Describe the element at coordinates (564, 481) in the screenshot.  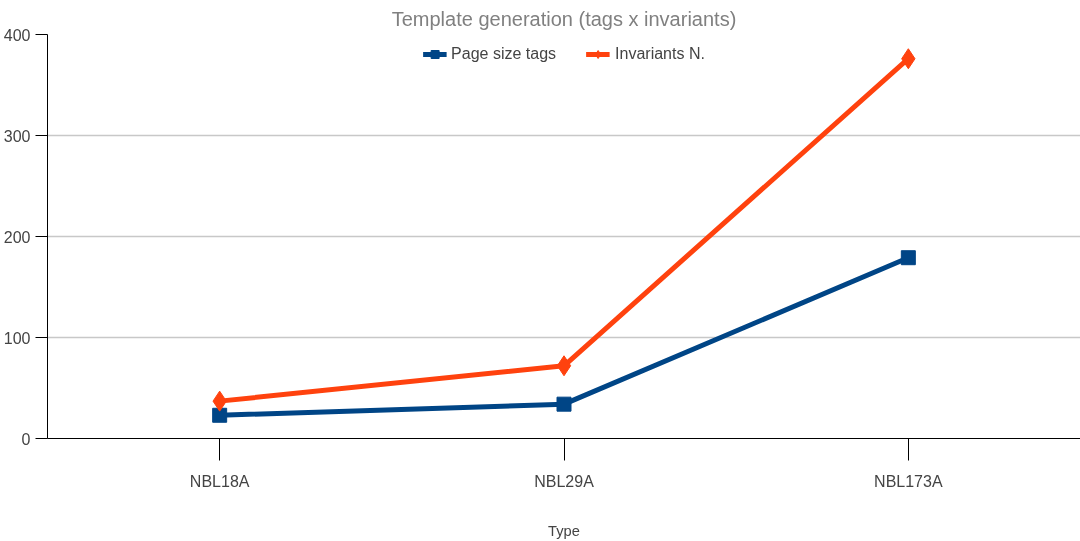
I see `x-tick-label: NBL29A` at that location.